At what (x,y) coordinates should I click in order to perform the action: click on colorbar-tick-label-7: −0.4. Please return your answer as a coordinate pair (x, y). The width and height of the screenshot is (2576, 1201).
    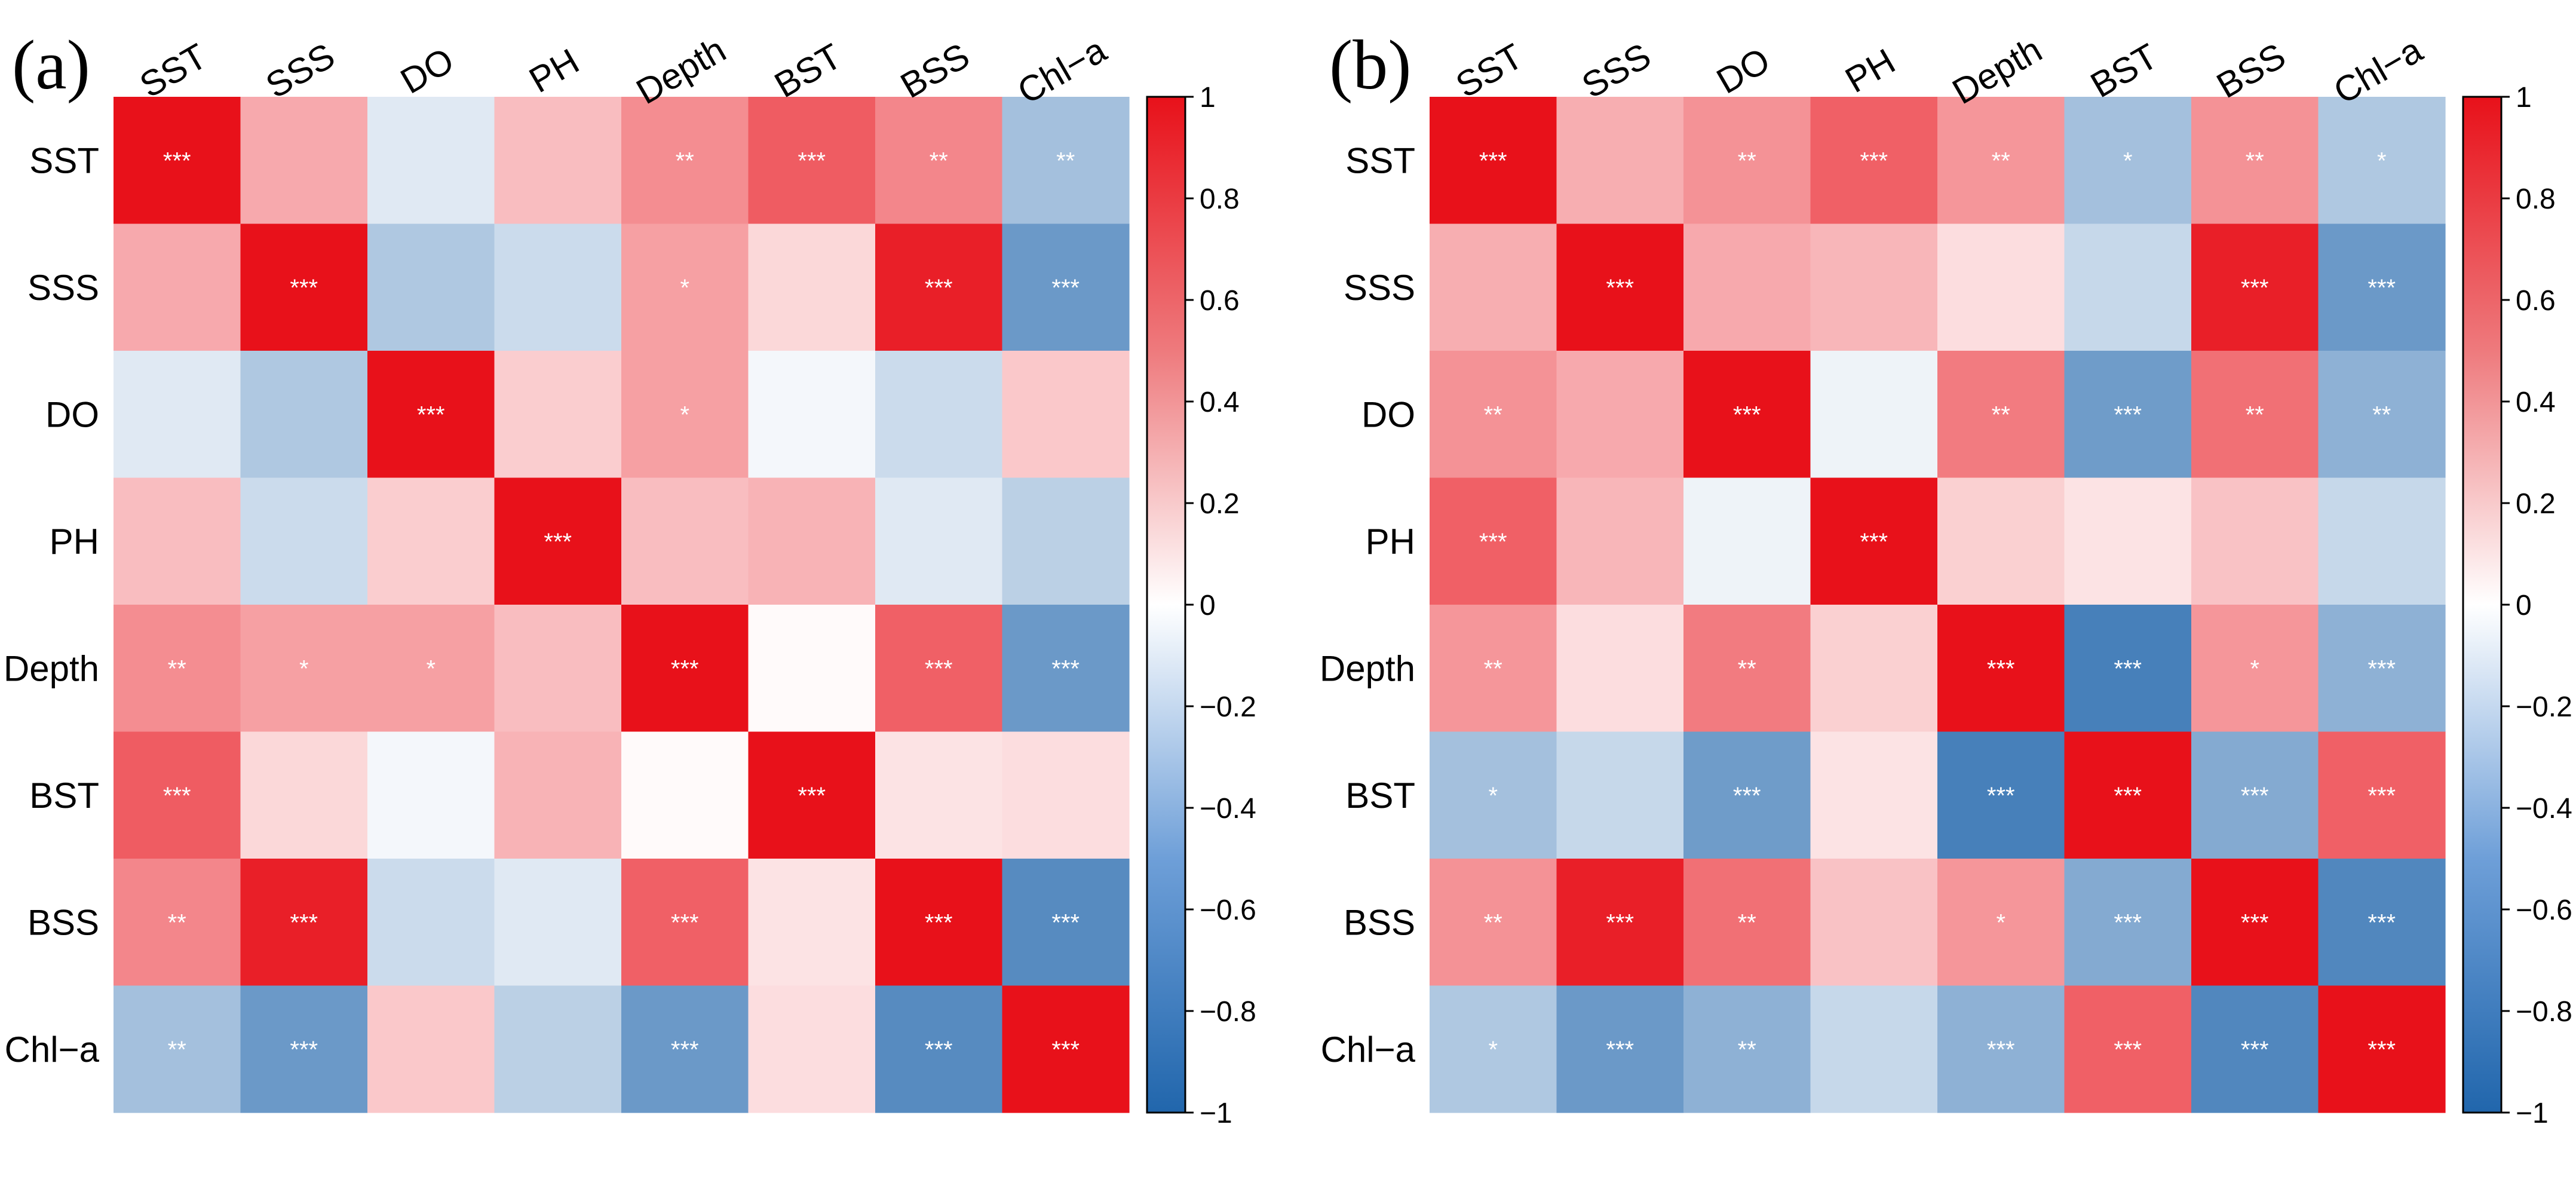
    Looking at the image, I should click on (2544, 809).